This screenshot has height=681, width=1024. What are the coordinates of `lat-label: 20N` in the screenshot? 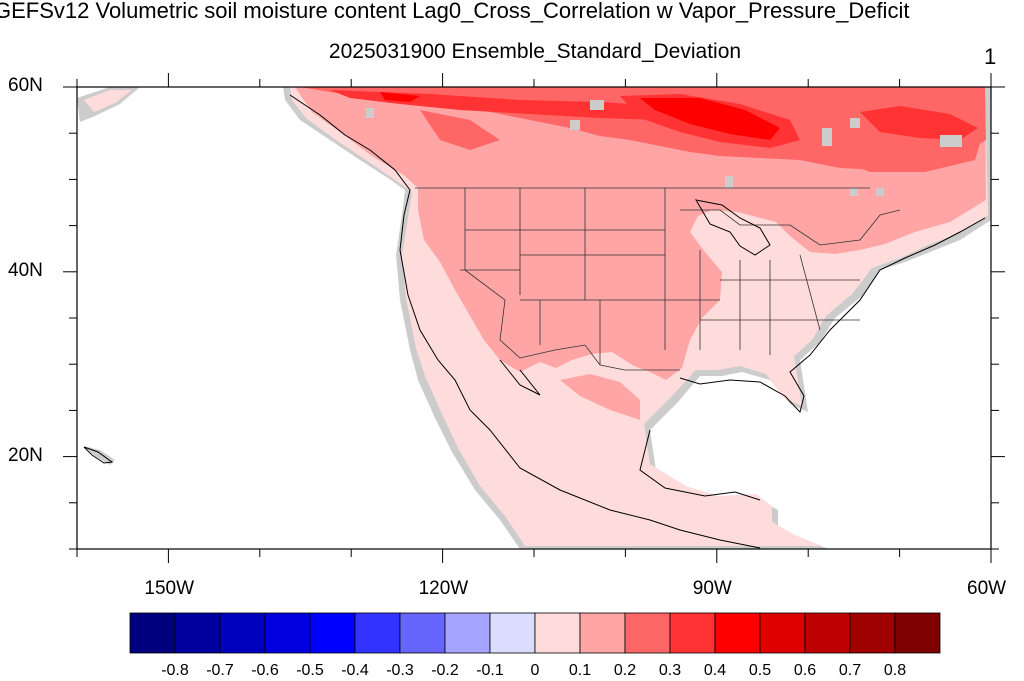 It's located at (25, 455).